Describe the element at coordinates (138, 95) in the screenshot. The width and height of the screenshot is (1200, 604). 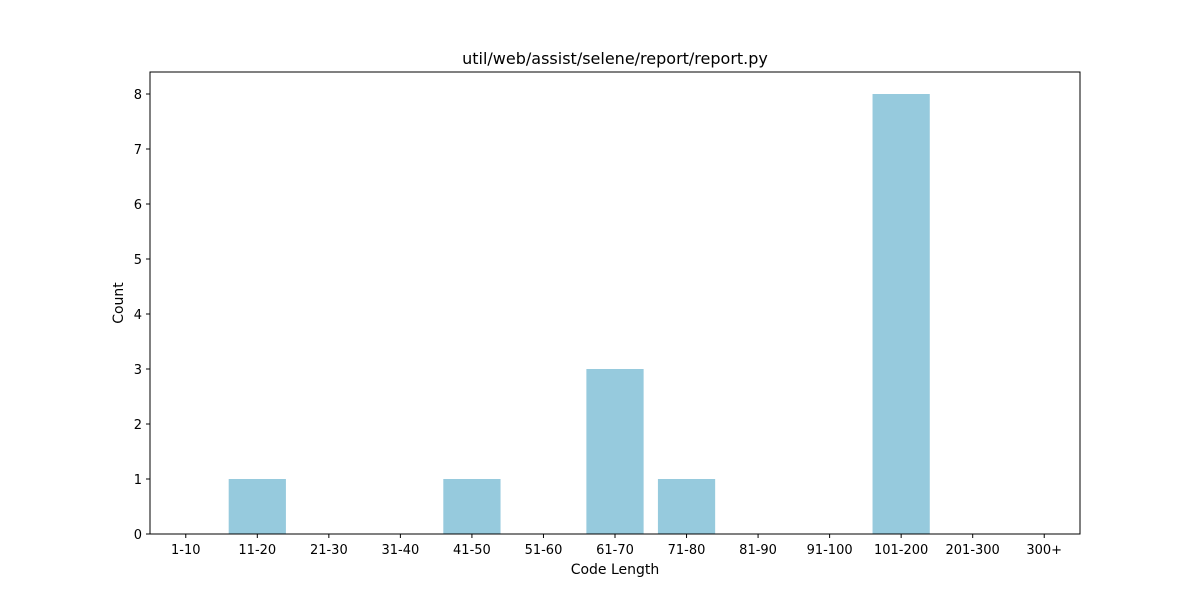
I see `y-tick-label: 8` at that location.